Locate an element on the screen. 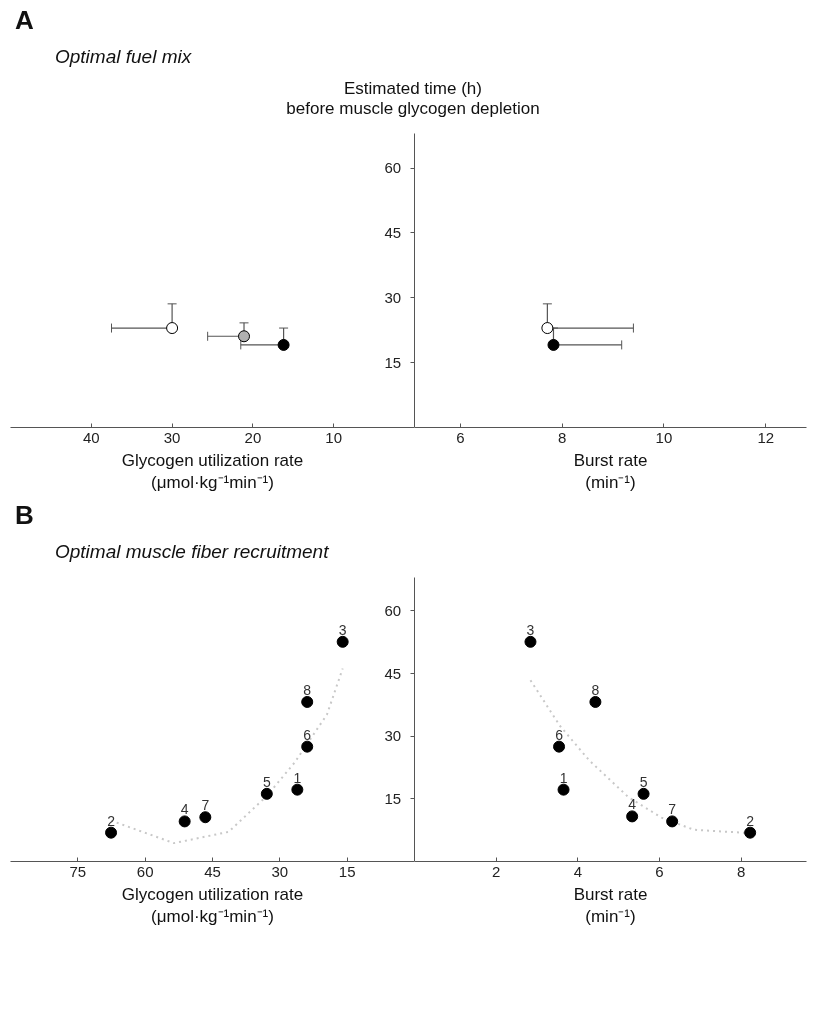  x-tick-label: 40 is located at coordinates (91, 437).